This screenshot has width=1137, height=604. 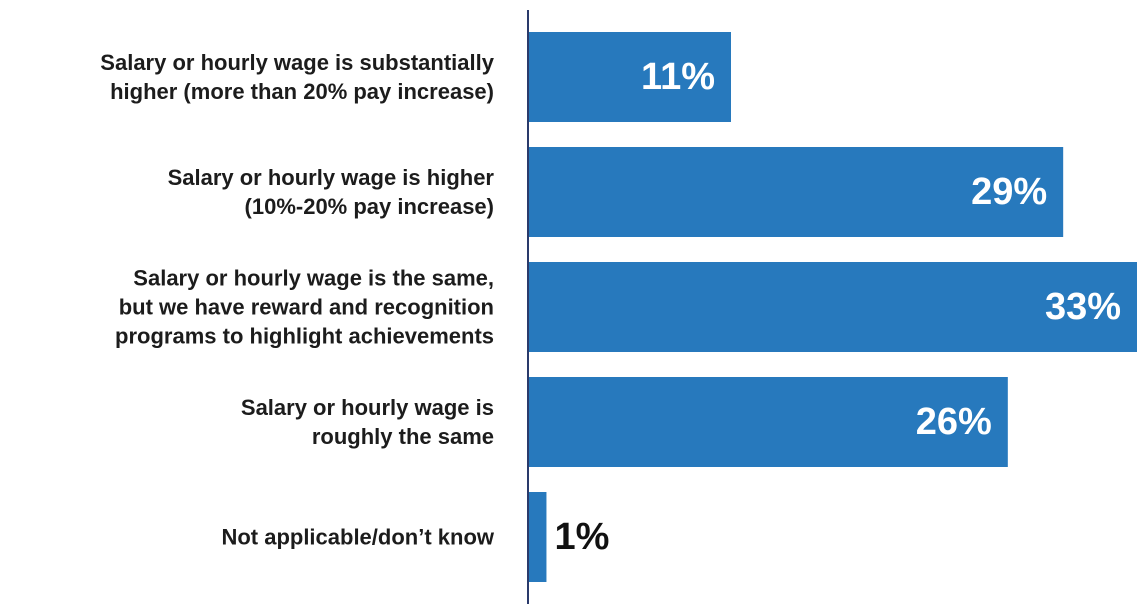 What do you see at coordinates (367, 422) in the screenshot?
I see `category-label-4: Salary or hourly wage is roughly the same` at bounding box center [367, 422].